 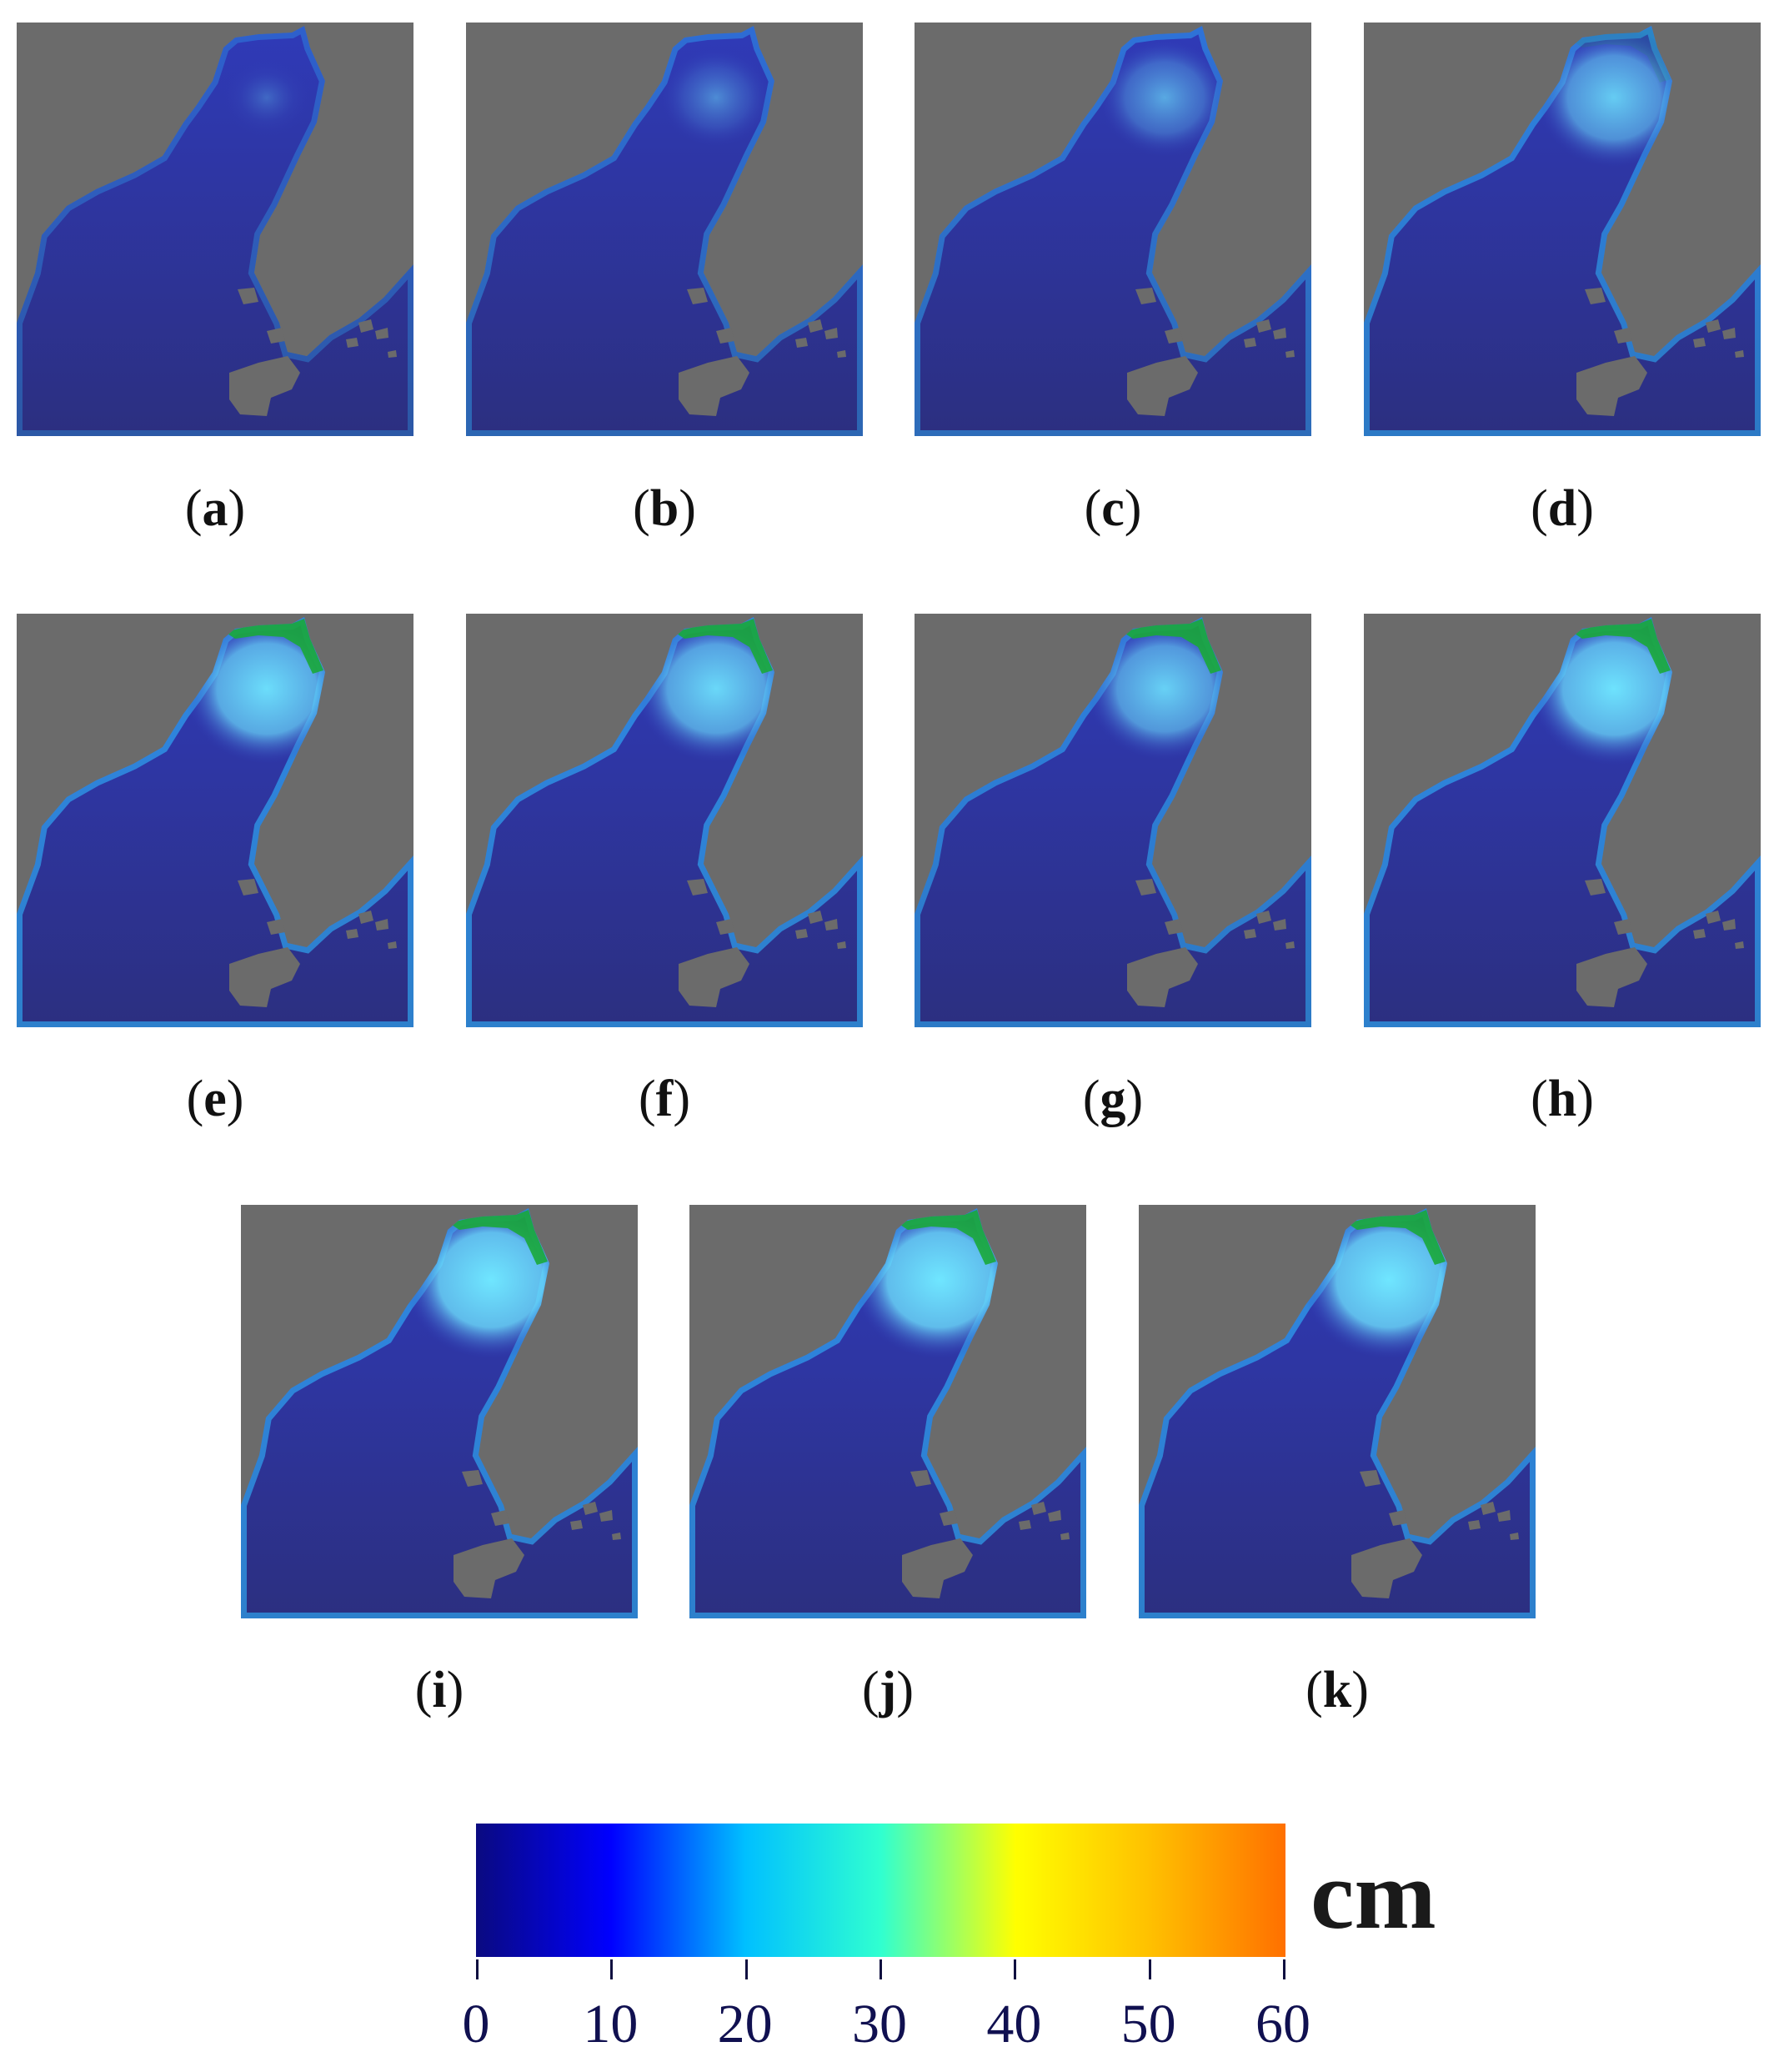 What do you see at coordinates (215, 1099) in the screenshot?
I see `panel-caption-e: (e)` at bounding box center [215, 1099].